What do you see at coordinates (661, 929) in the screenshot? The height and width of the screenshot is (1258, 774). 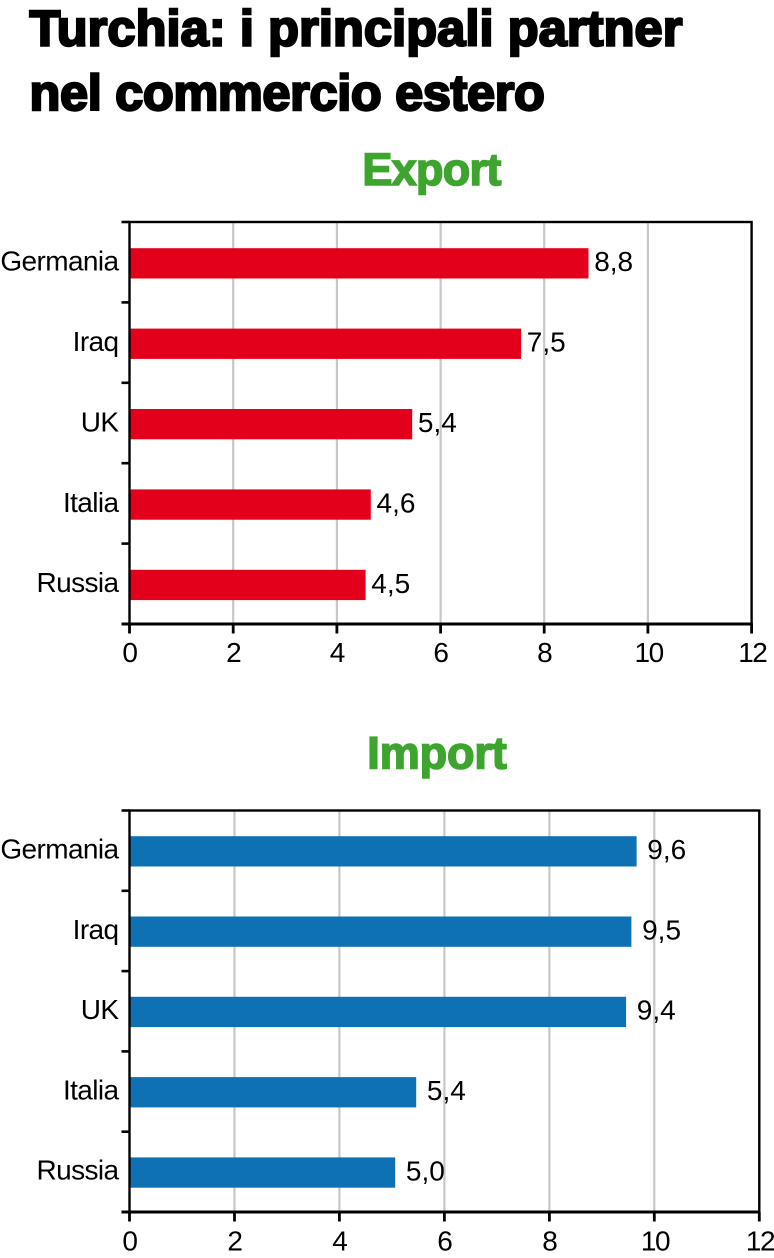 I see `svg-text: 9,5` at bounding box center [661, 929].